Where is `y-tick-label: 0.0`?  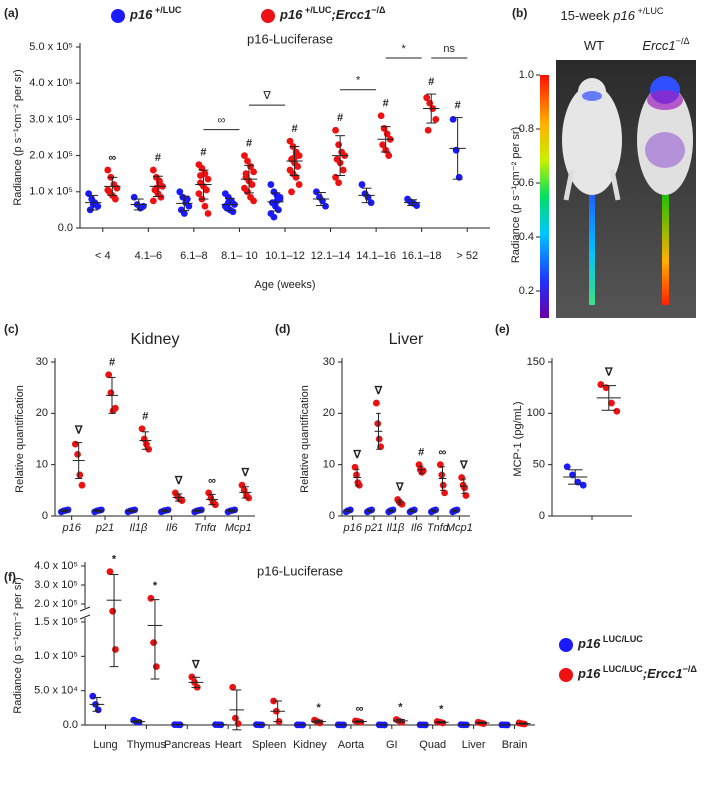 y-tick-label: 0.0 is located at coordinates (65, 228).